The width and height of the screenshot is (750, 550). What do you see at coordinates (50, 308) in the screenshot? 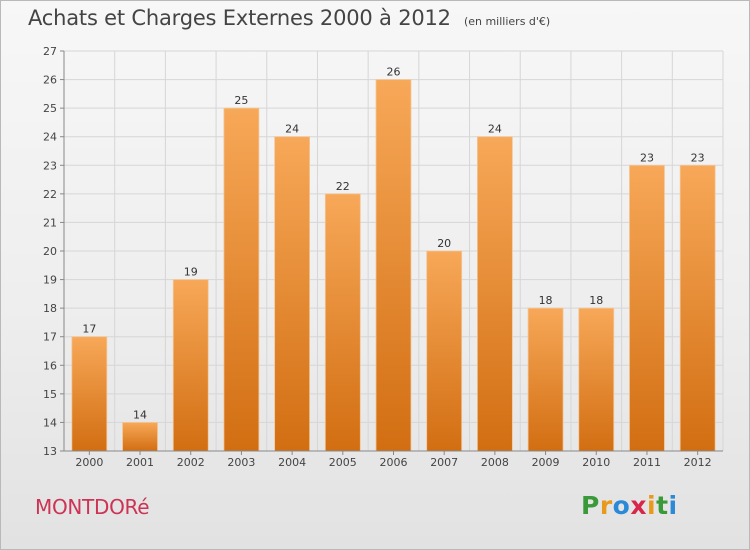
I see `y-tick-label: 18` at bounding box center [50, 308].